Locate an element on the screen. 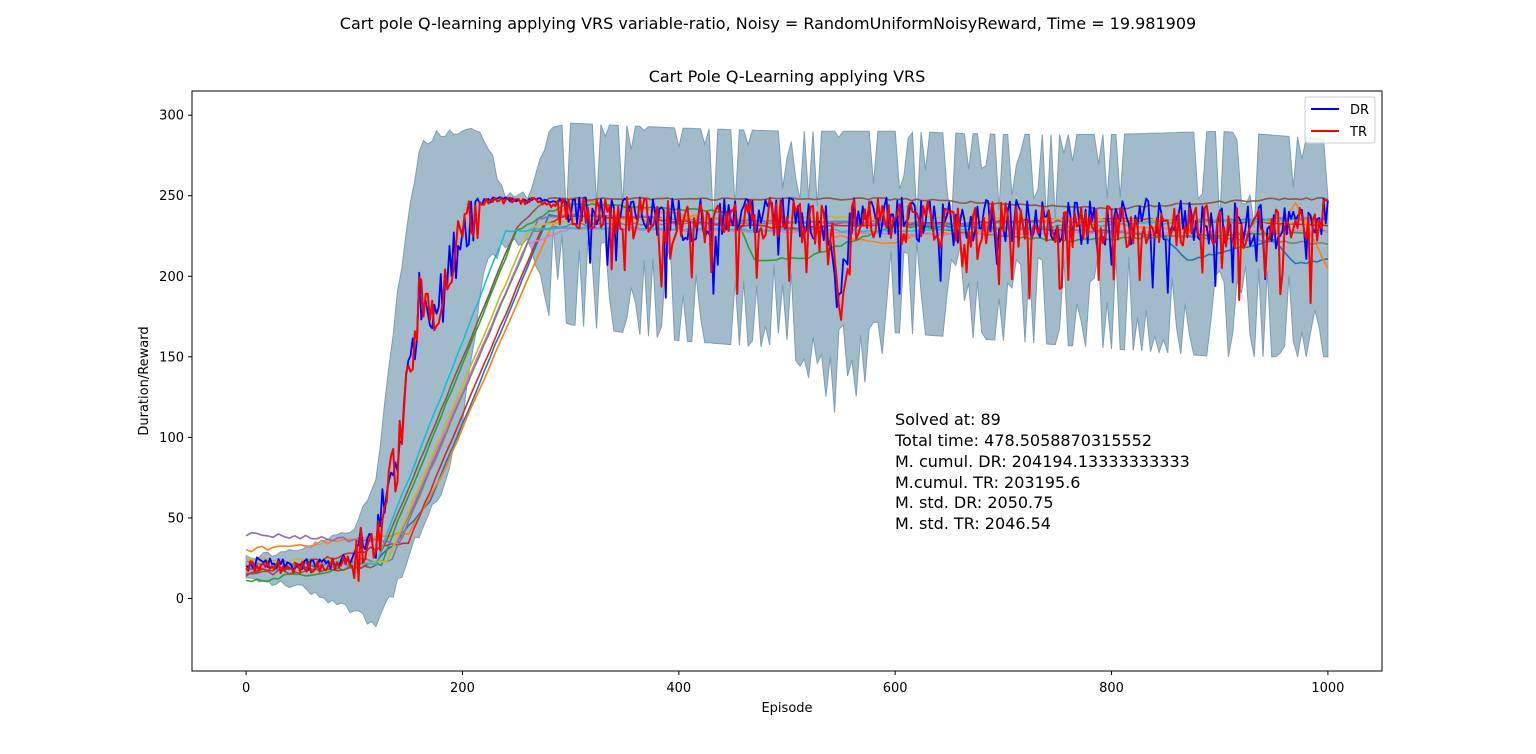 The image size is (1536, 754). y-tick-label: 300 is located at coordinates (171, 116).